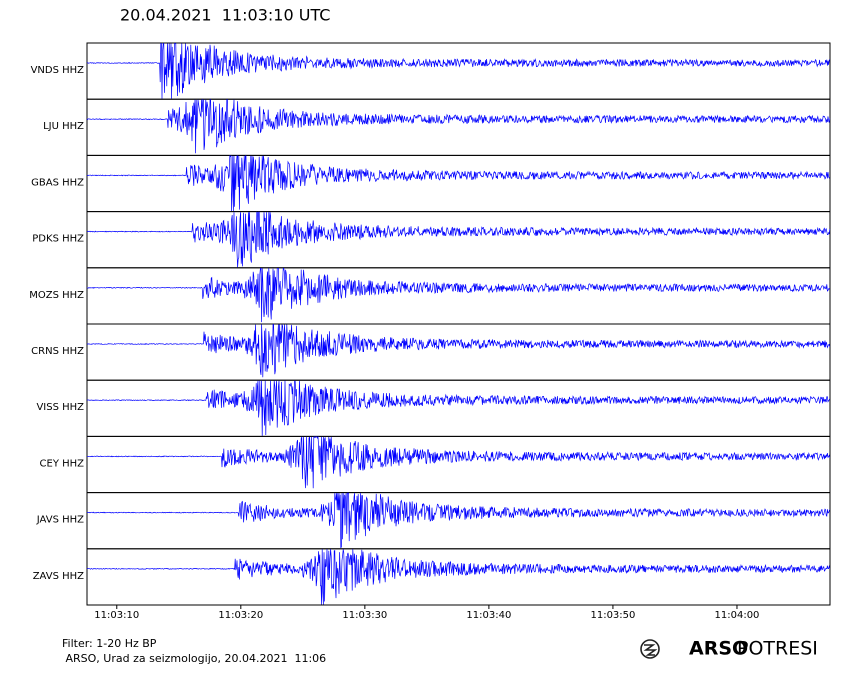  What do you see at coordinates (225, 15) in the screenshot?
I see `chart-title: 20.04.2021 11:03:10 UTC` at bounding box center [225, 15].